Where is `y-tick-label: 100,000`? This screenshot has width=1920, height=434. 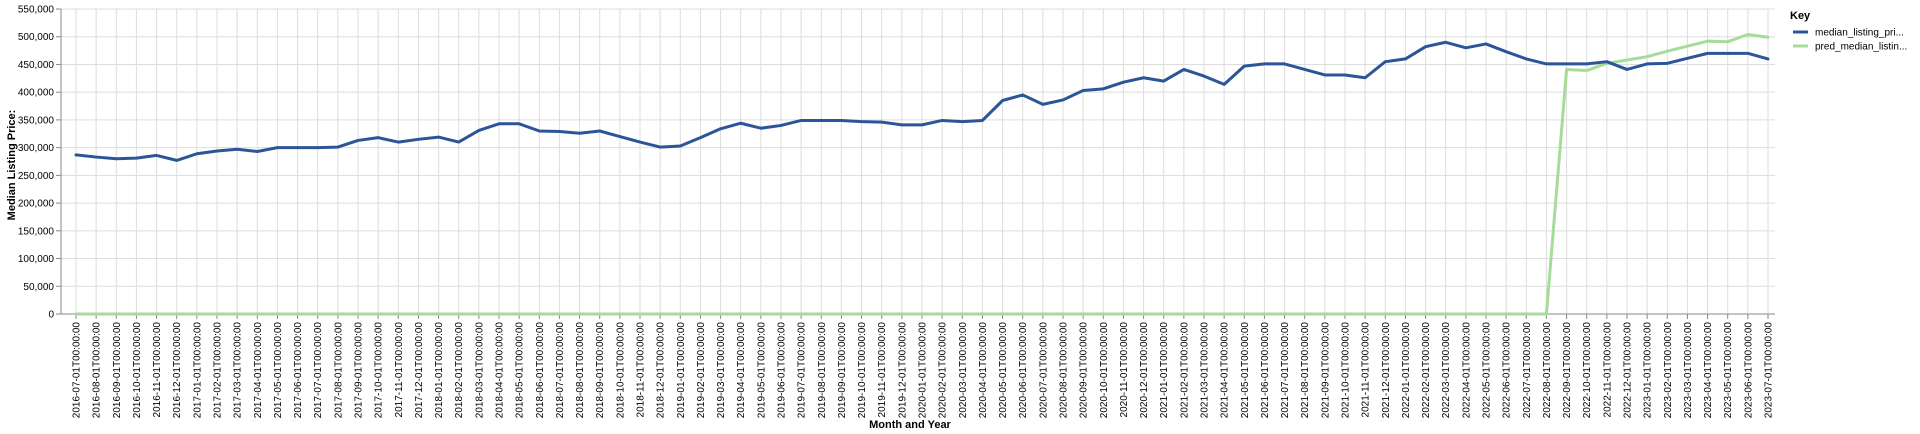 y-tick-label: 100,000 is located at coordinates (36, 259).